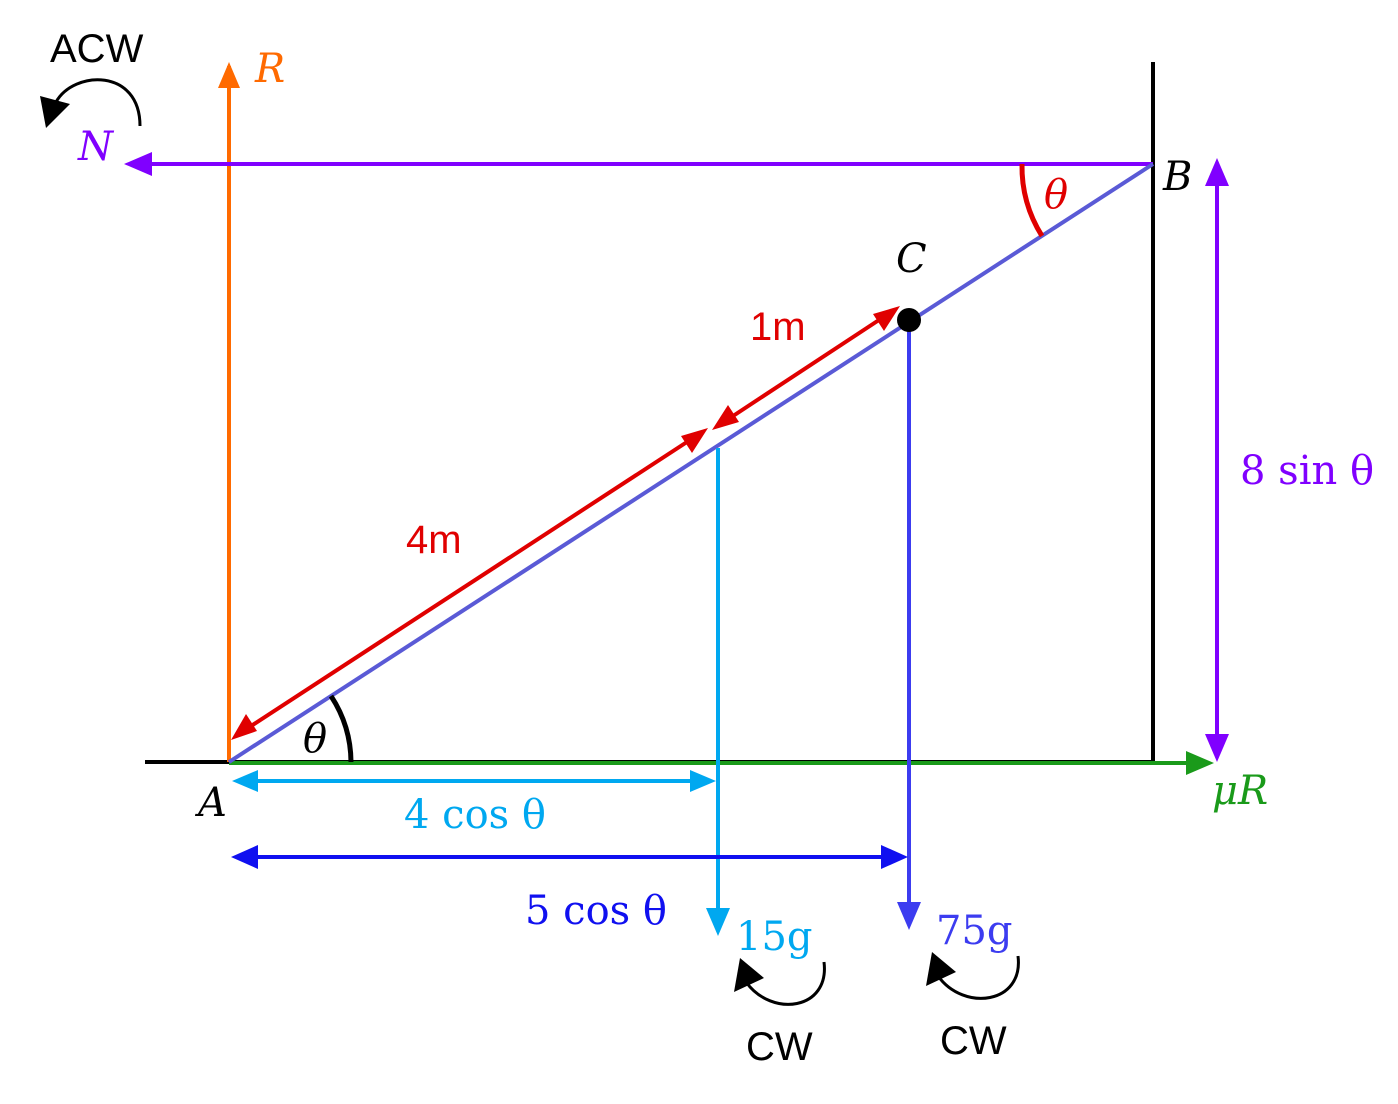  Describe the element at coordinates (894, 857) in the screenshot. I see `distance-5cos-arrowhead-right` at that location.